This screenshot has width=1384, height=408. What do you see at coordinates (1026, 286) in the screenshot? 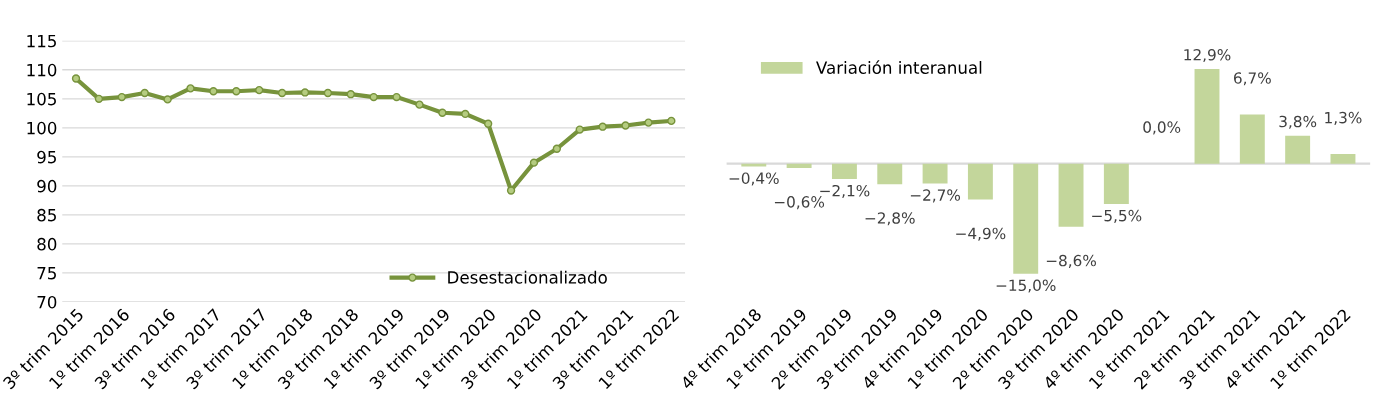
I see `data-label: −15,0%` at bounding box center [1026, 286].